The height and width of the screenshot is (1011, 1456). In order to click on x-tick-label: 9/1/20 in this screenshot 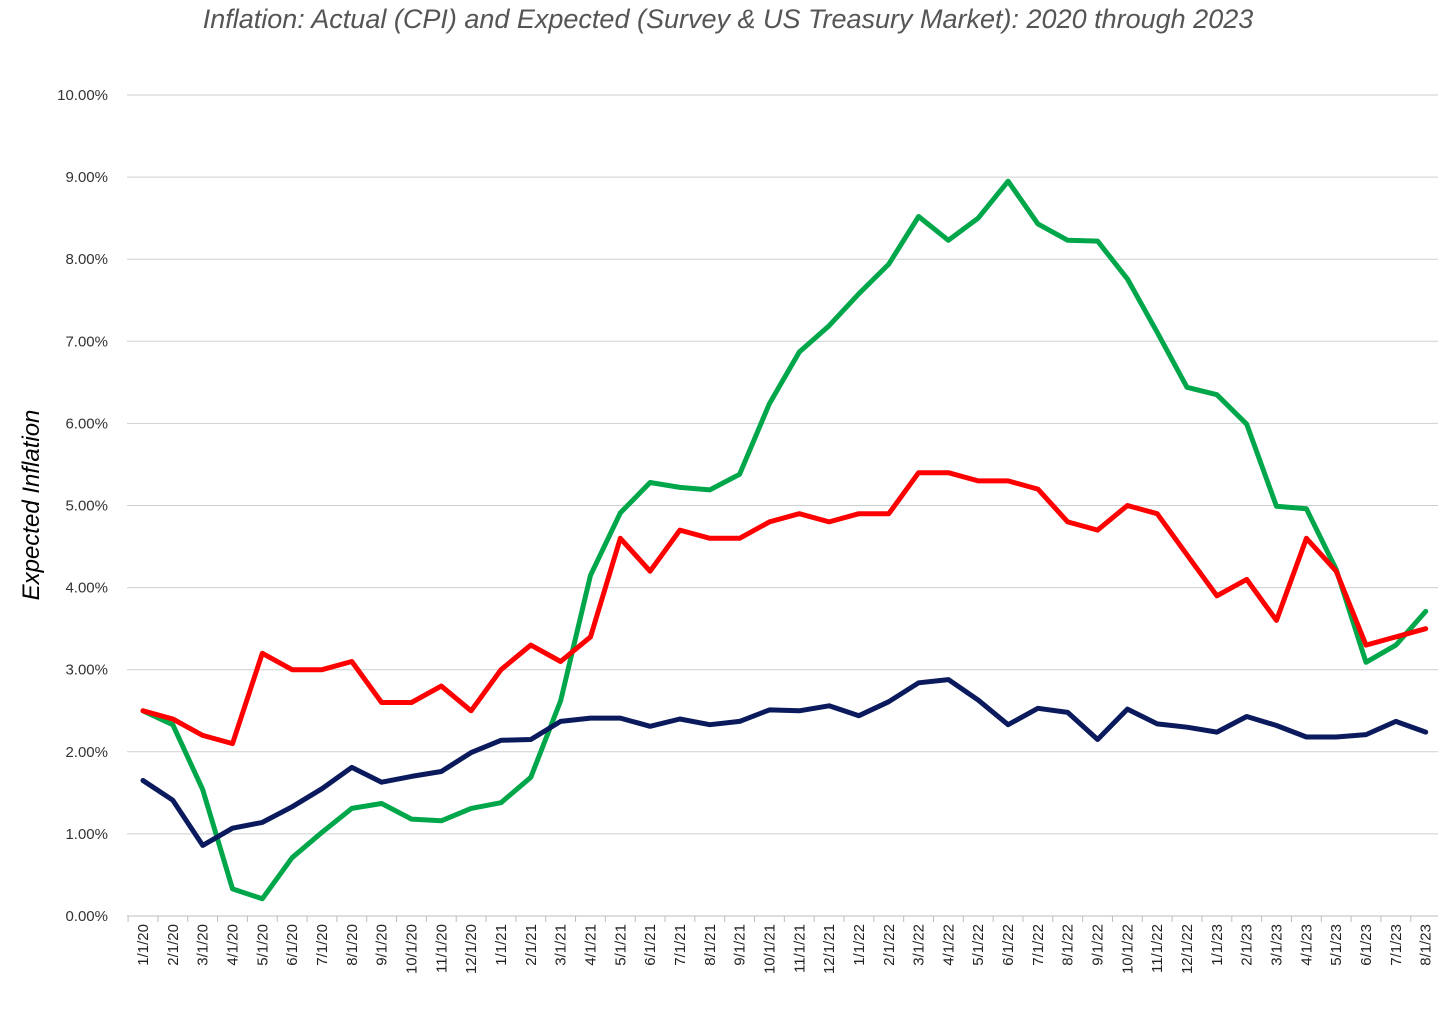, I will do `click(382, 945)`.